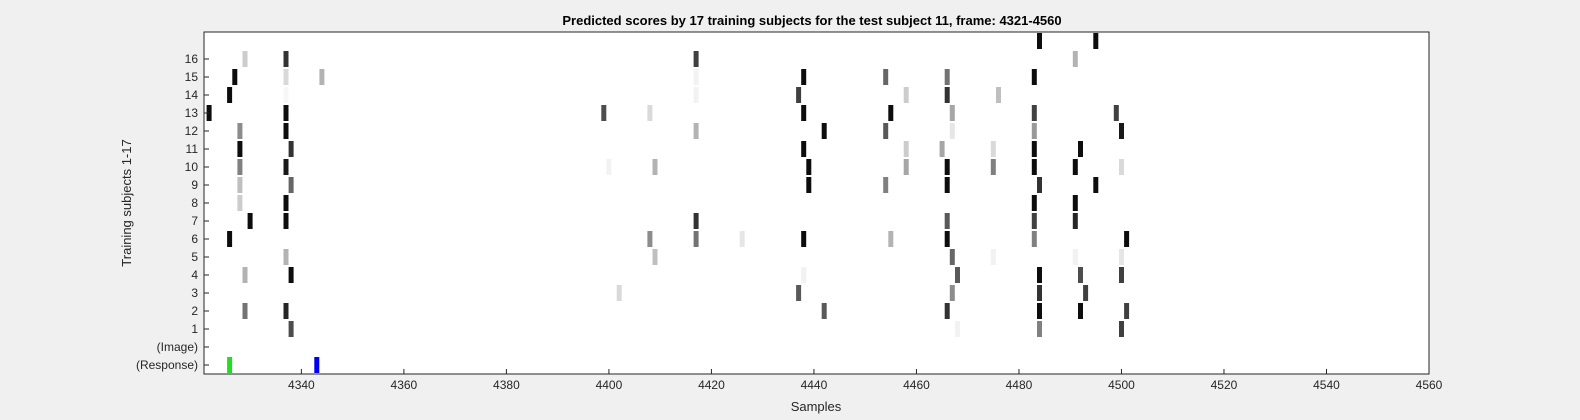 The width and height of the screenshot is (1580, 420). I want to click on x-tick-label: 4460, so click(916, 385).